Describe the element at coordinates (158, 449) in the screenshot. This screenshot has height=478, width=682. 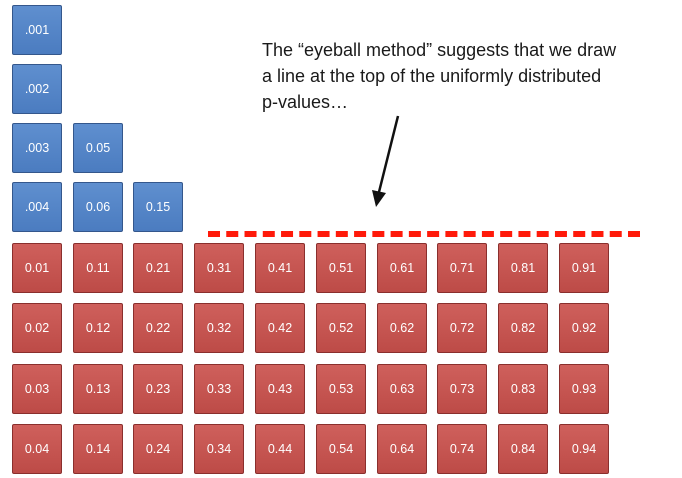
I see `uniform-pvalue-box: 0.24` at that location.